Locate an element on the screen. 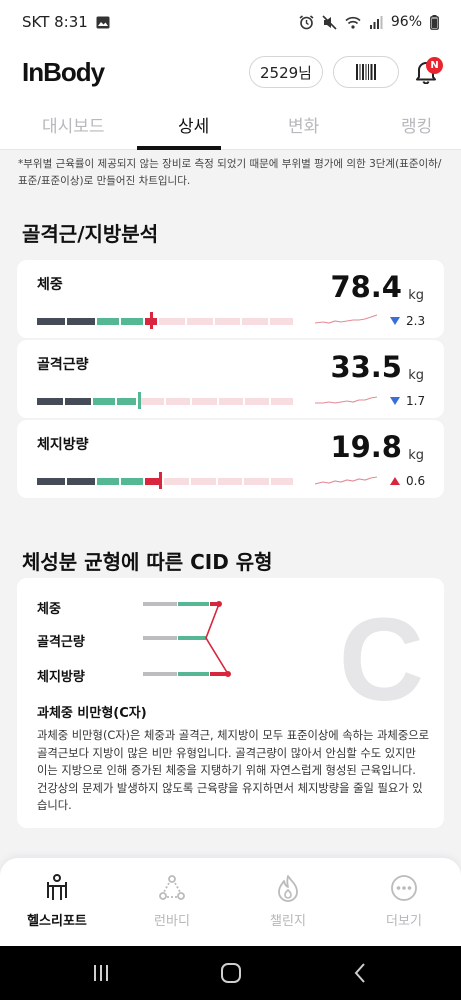 This screenshot has width=461, height=1000. metric-value: 19.8 is located at coordinates (366, 447).